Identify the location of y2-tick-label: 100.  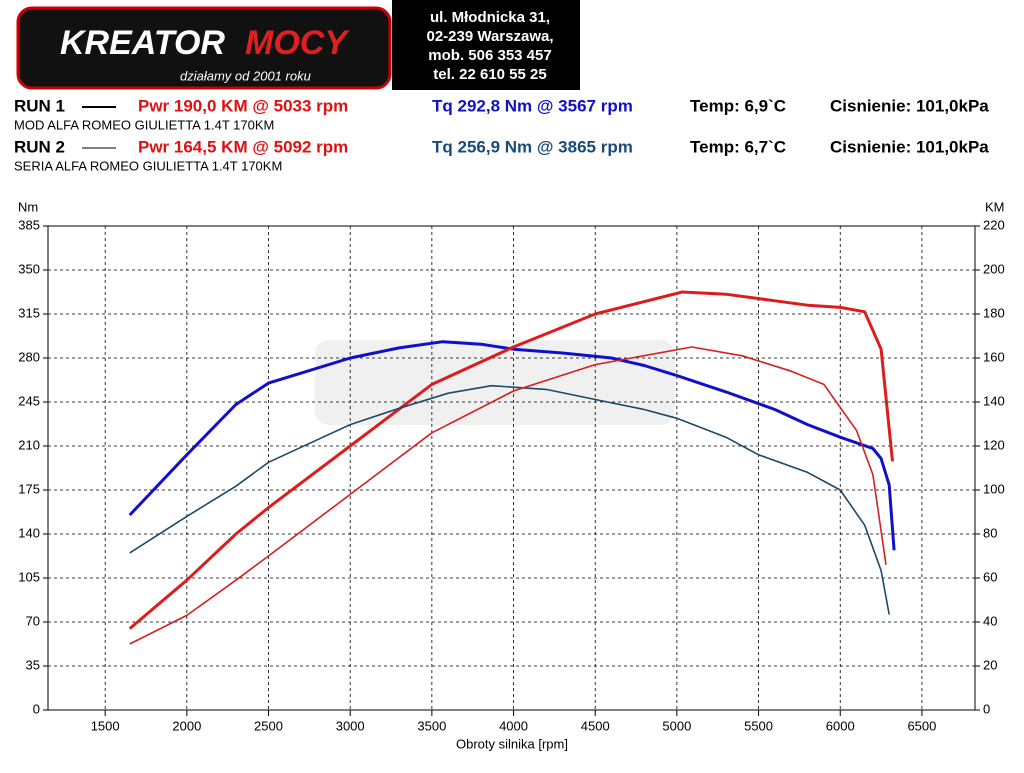
(994, 488).